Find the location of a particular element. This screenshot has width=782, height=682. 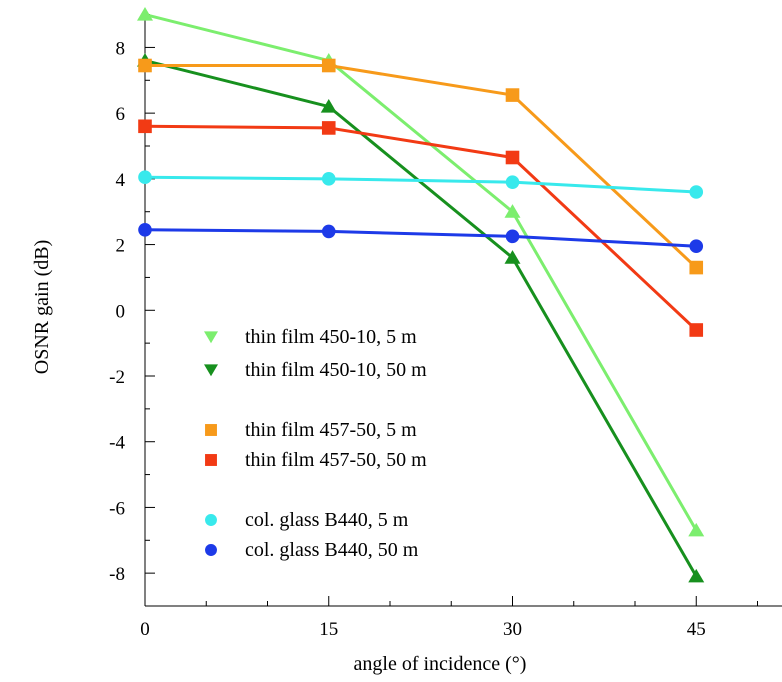

x-tick-label: 30 is located at coordinates (512, 629).